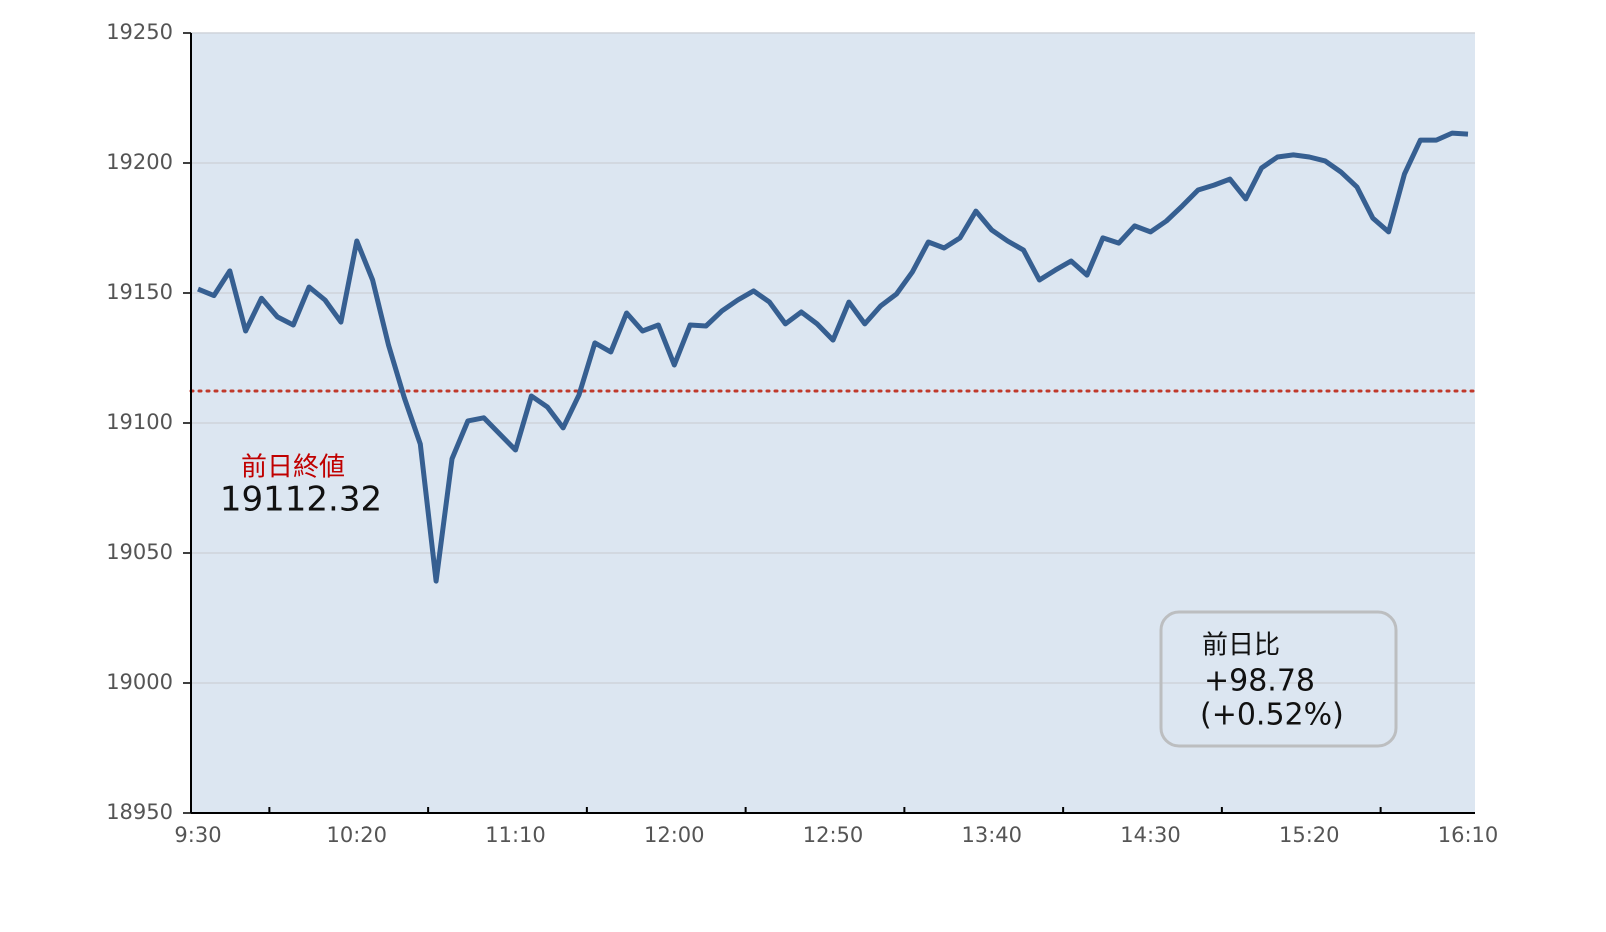 This screenshot has width=1606, height=932. What do you see at coordinates (1259, 681) in the screenshot?
I see `change-value: +98.78` at bounding box center [1259, 681].